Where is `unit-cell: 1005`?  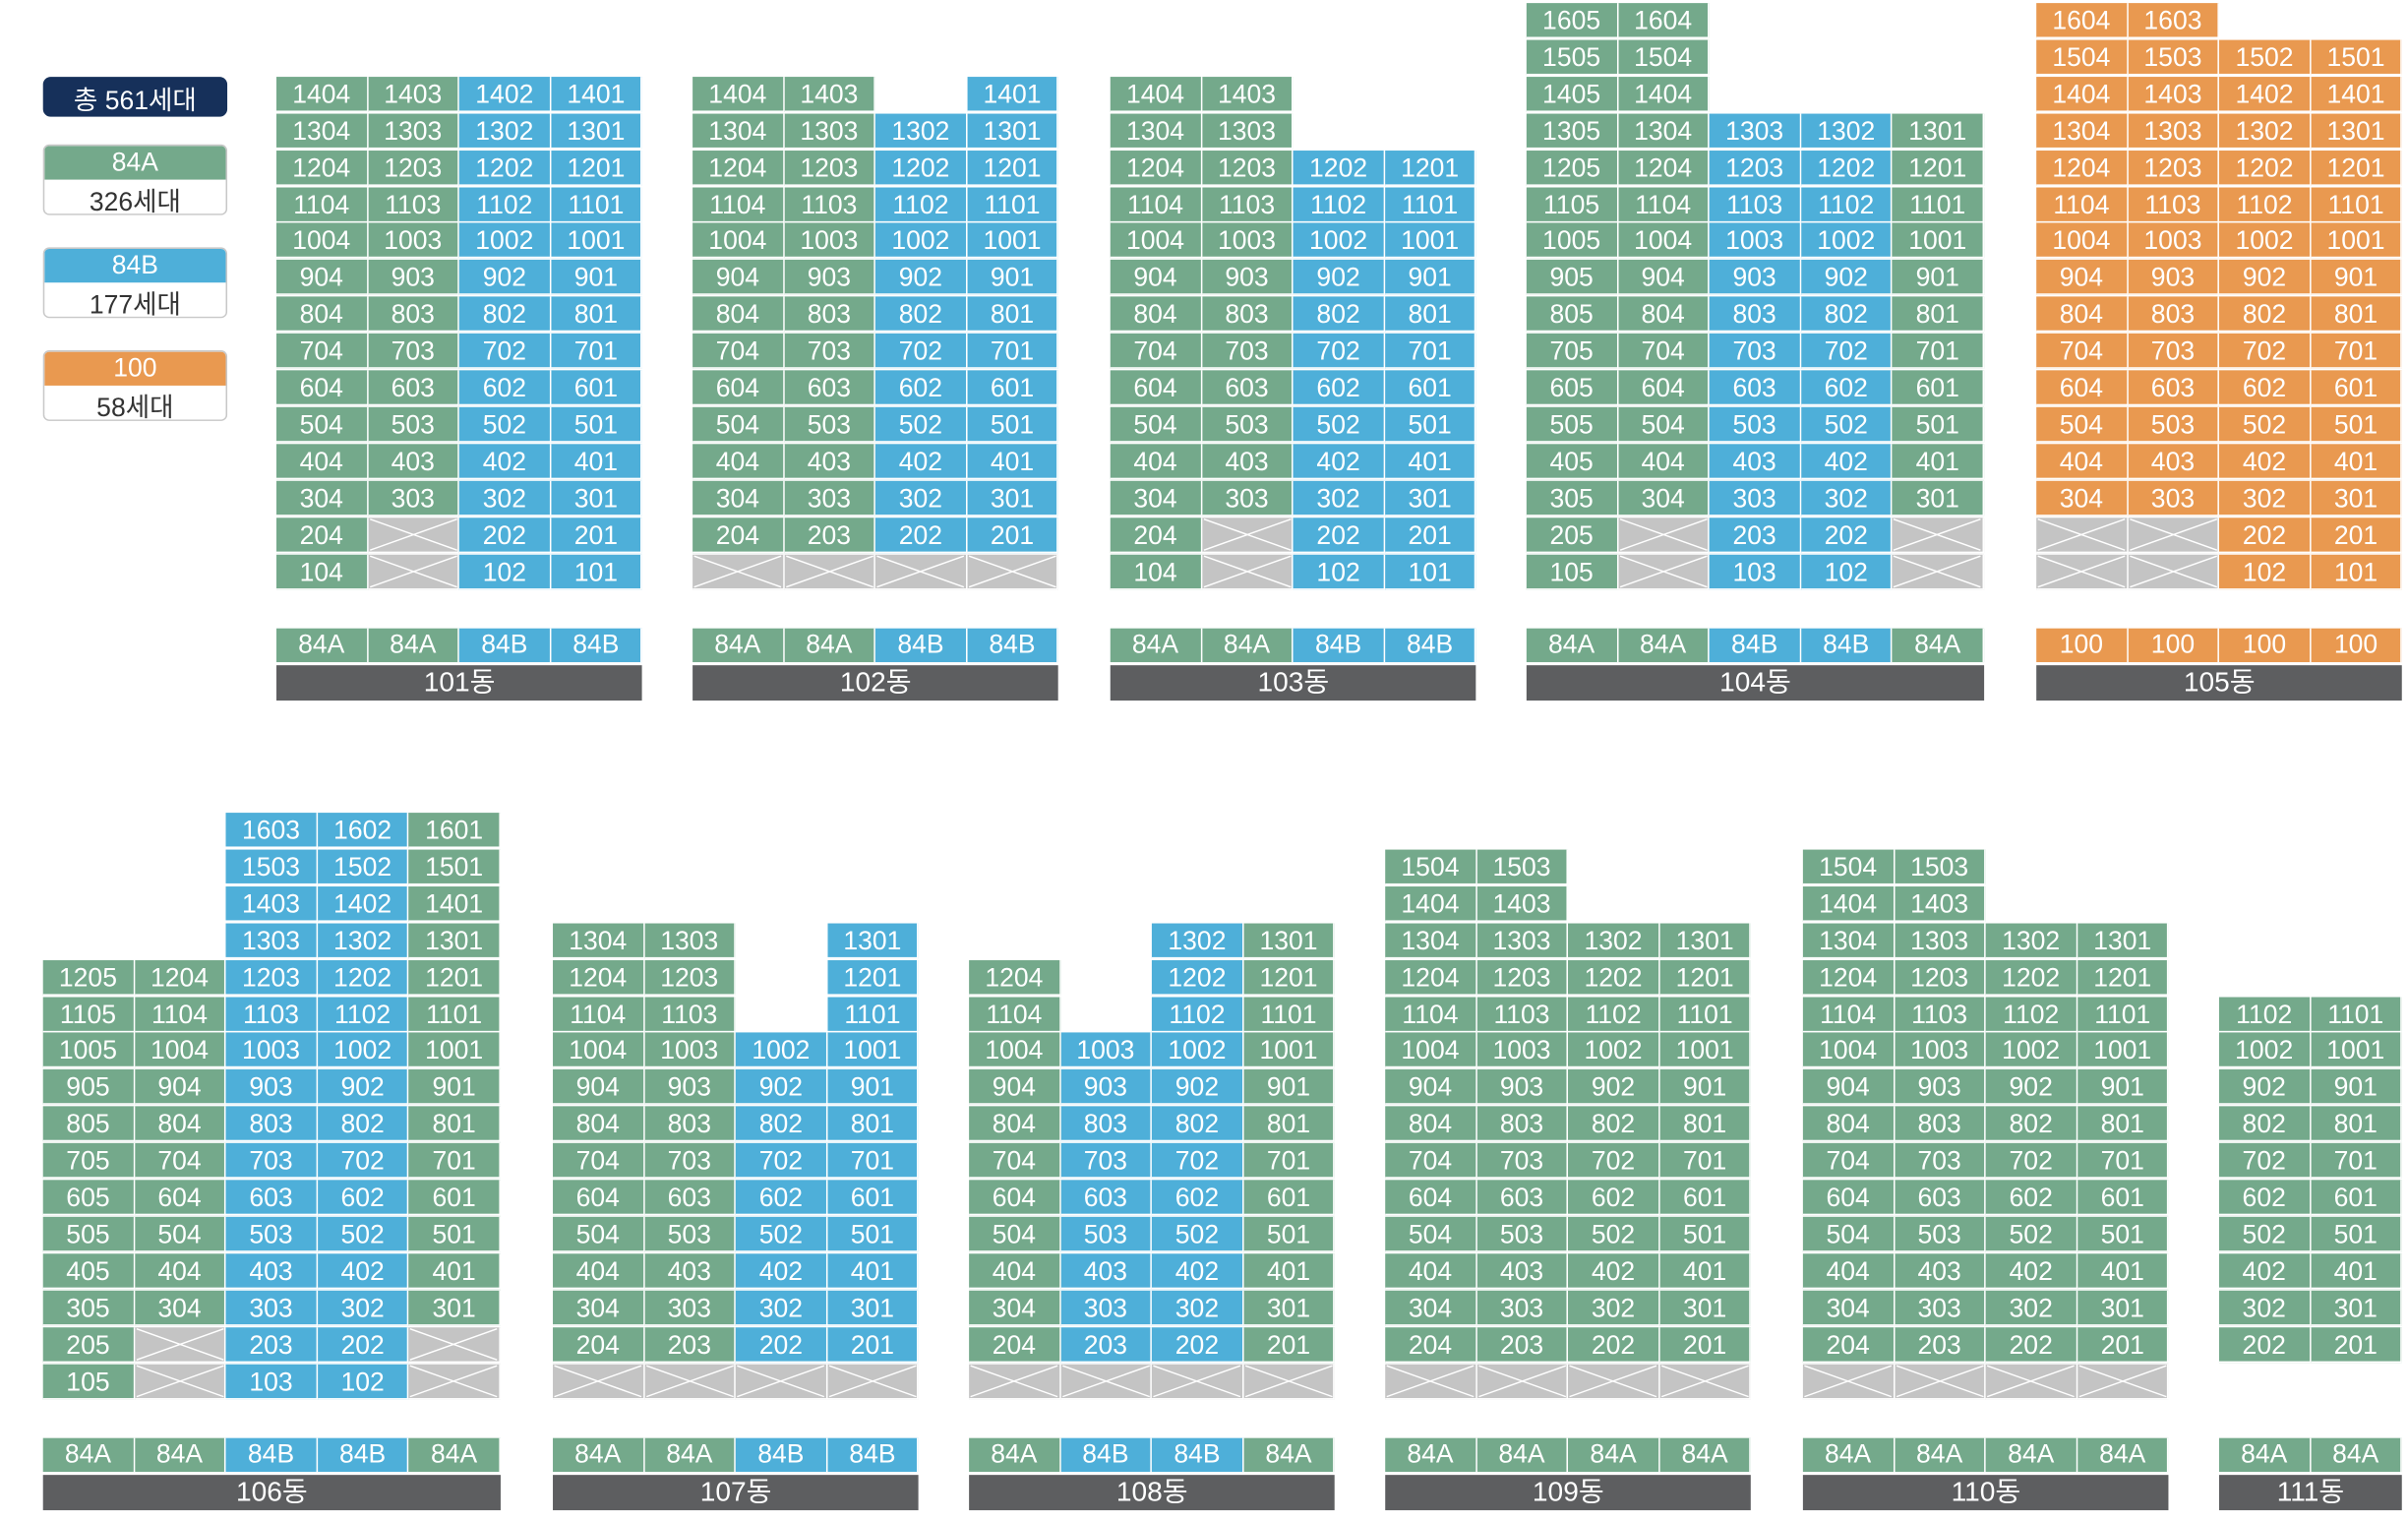
unit-cell: 1005 is located at coordinates (88, 1051).